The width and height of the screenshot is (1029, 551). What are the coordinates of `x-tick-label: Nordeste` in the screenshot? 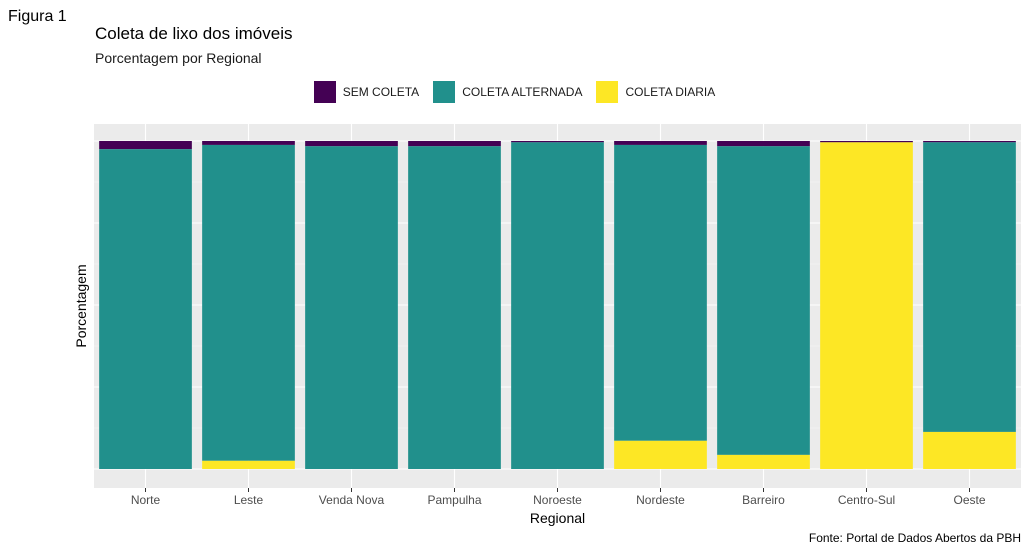 It's located at (660, 500).